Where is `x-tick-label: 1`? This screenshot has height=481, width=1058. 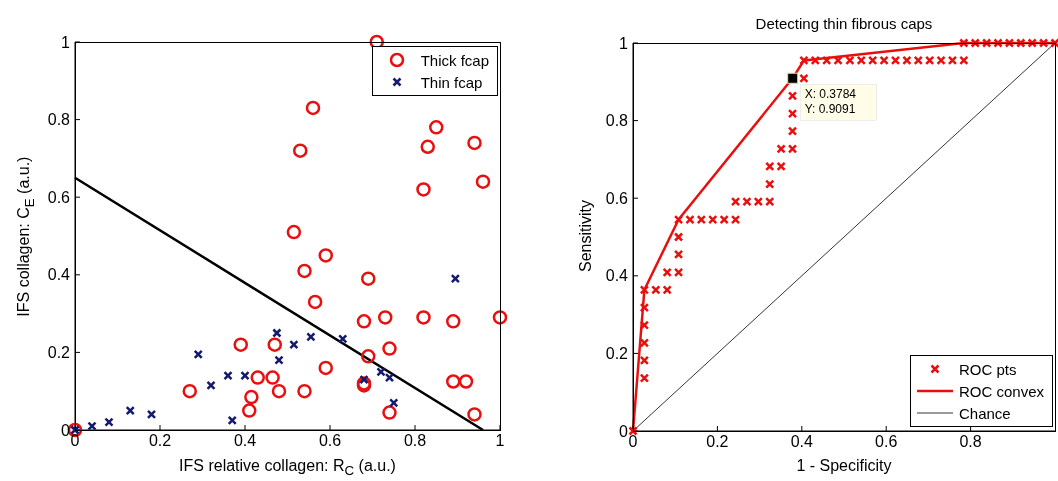
x-tick-label: 1 is located at coordinates (500, 441).